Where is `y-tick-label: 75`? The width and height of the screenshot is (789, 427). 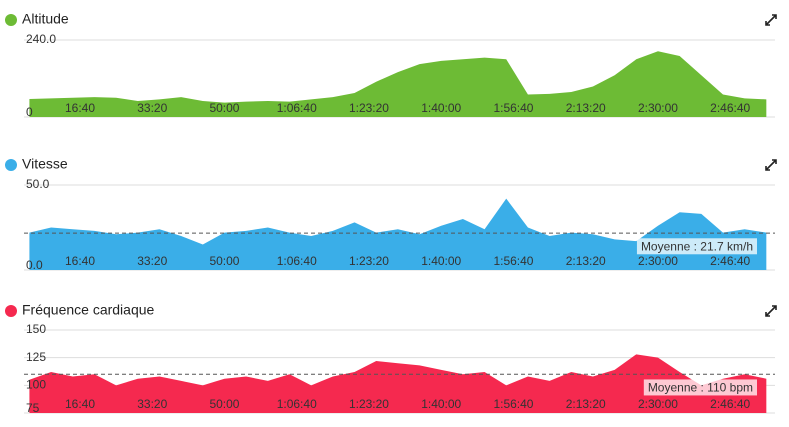 y-tick-label: 75 is located at coordinates (33, 408).